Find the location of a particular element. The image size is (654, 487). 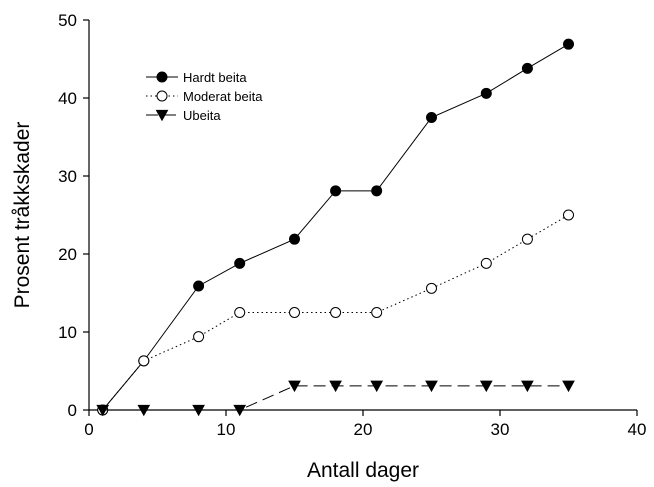

legend: Hardt beita Moderat beita Ubeita is located at coordinates (204, 96).